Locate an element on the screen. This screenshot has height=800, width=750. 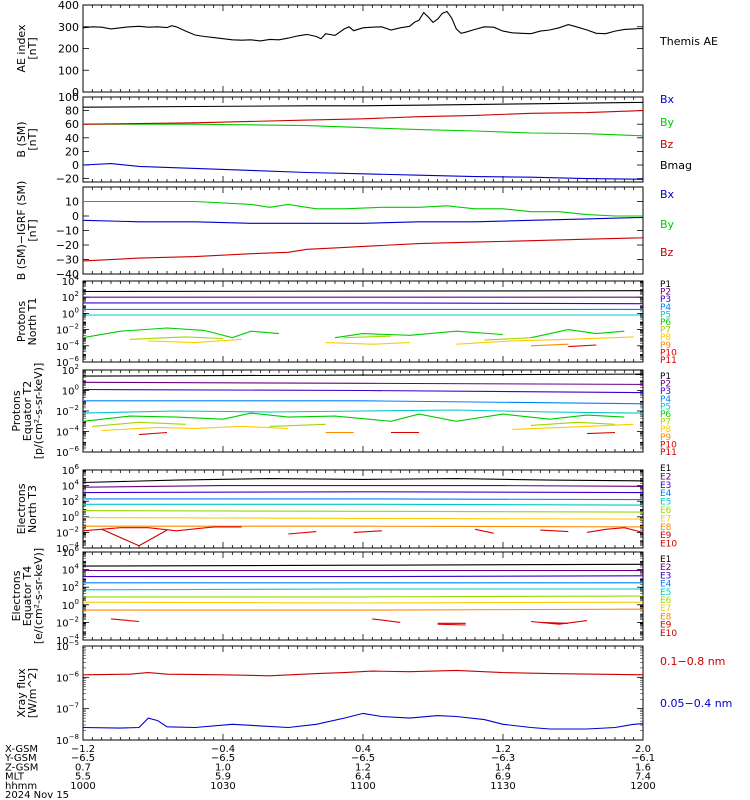
x-axis-row-label: Z-GSM is located at coordinates (21, 767).